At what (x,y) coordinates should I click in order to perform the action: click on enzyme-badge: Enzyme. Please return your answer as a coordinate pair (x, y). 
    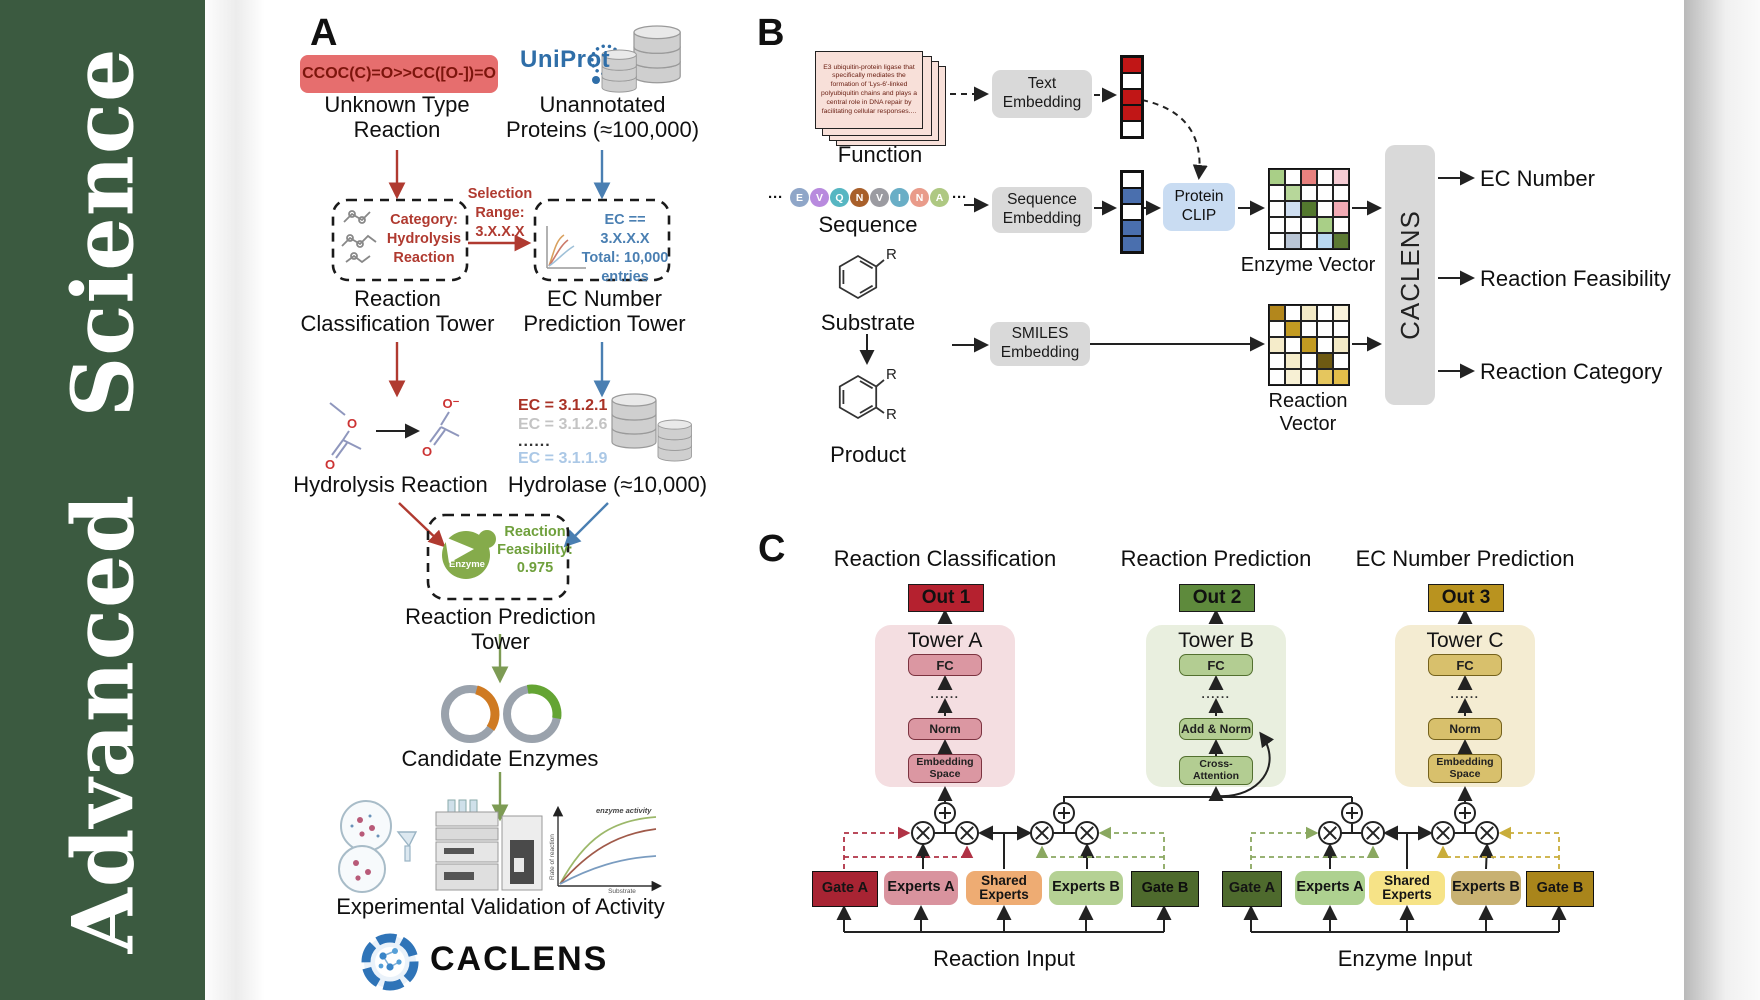
    Looking at the image, I should click on (467, 564).